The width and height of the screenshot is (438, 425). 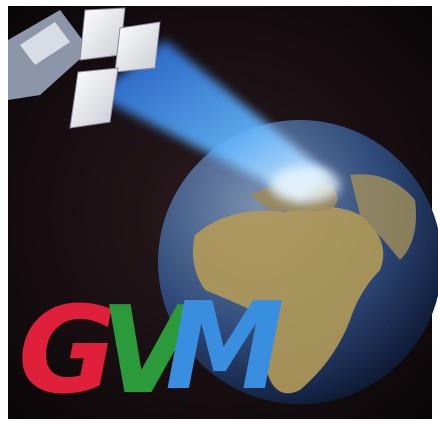 What do you see at coordinates (383, 217) in the screenshot?
I see `asia` at bounding box center [383, 217].